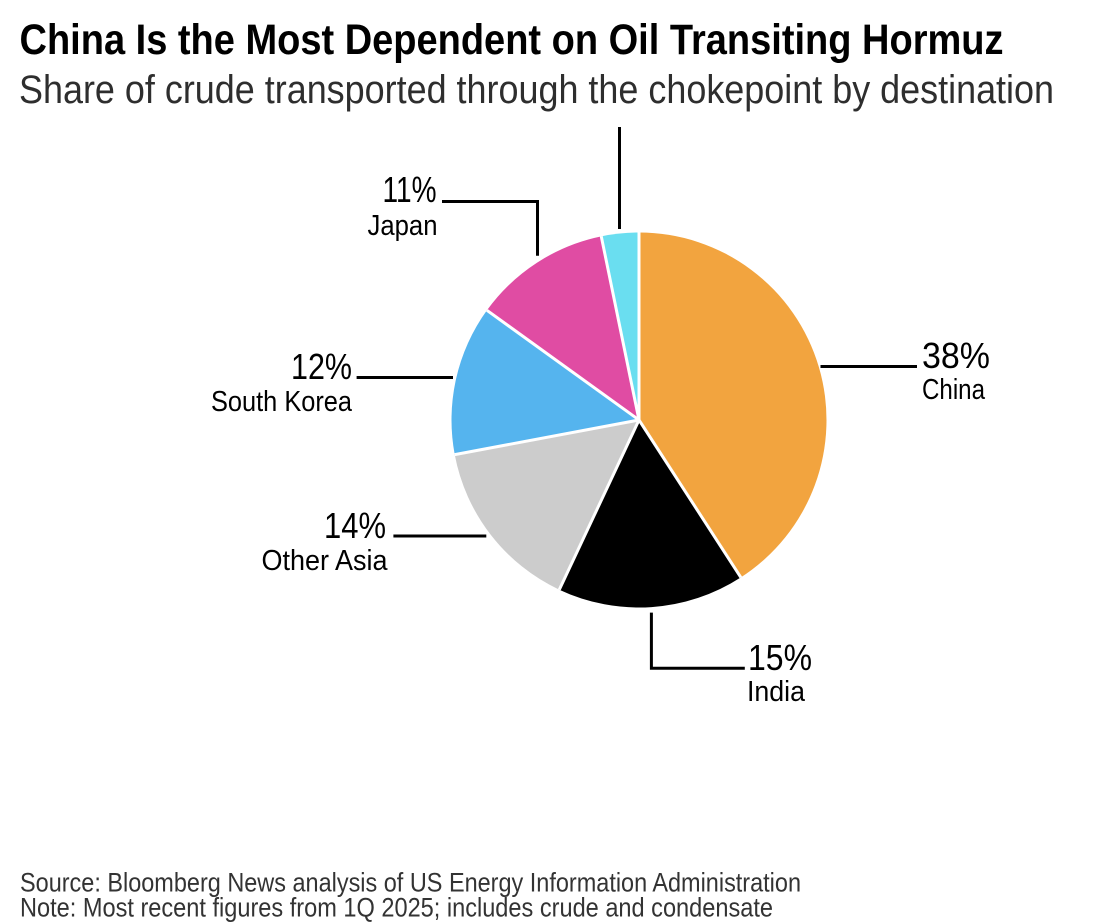 This screenshot has width=1104, height=924. I want to click on svg-text: Other Asia, so click(325, 561).